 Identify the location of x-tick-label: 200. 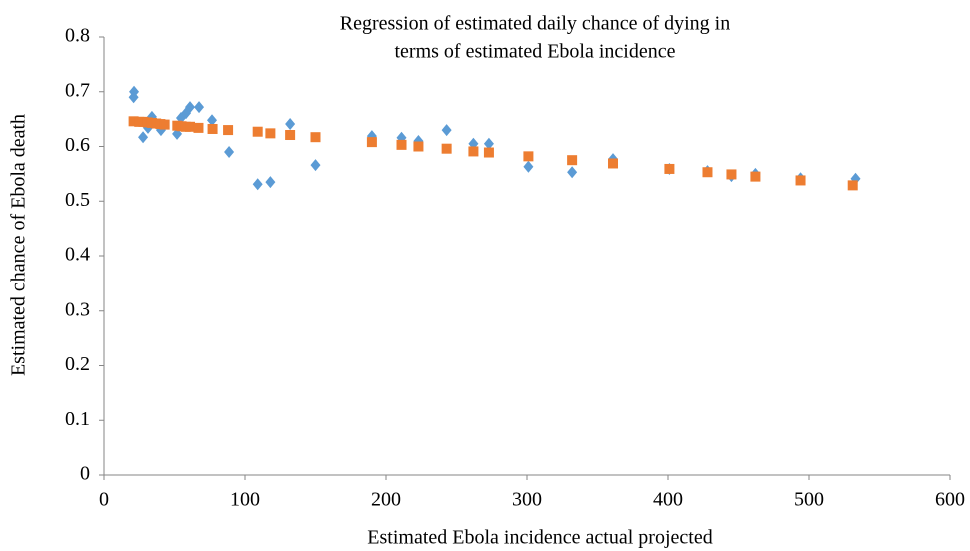
(386, 500).